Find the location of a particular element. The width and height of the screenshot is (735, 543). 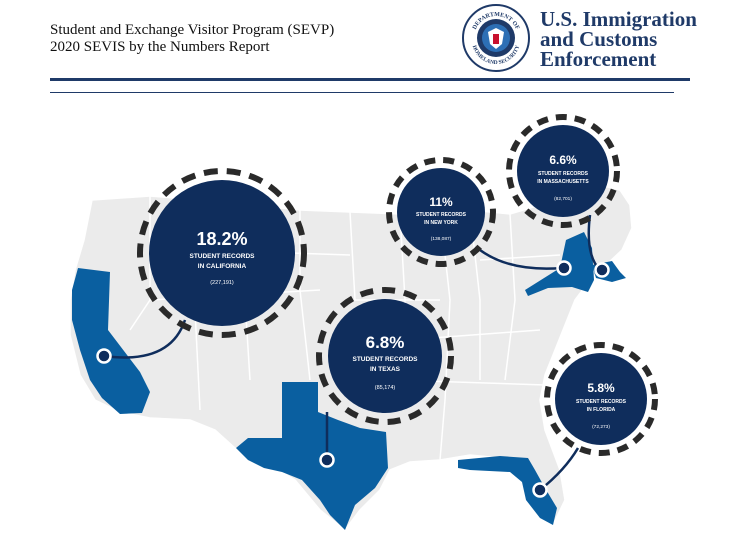

callout-label-line-2: IN FLORIDA is located at coordinates (601, 410).